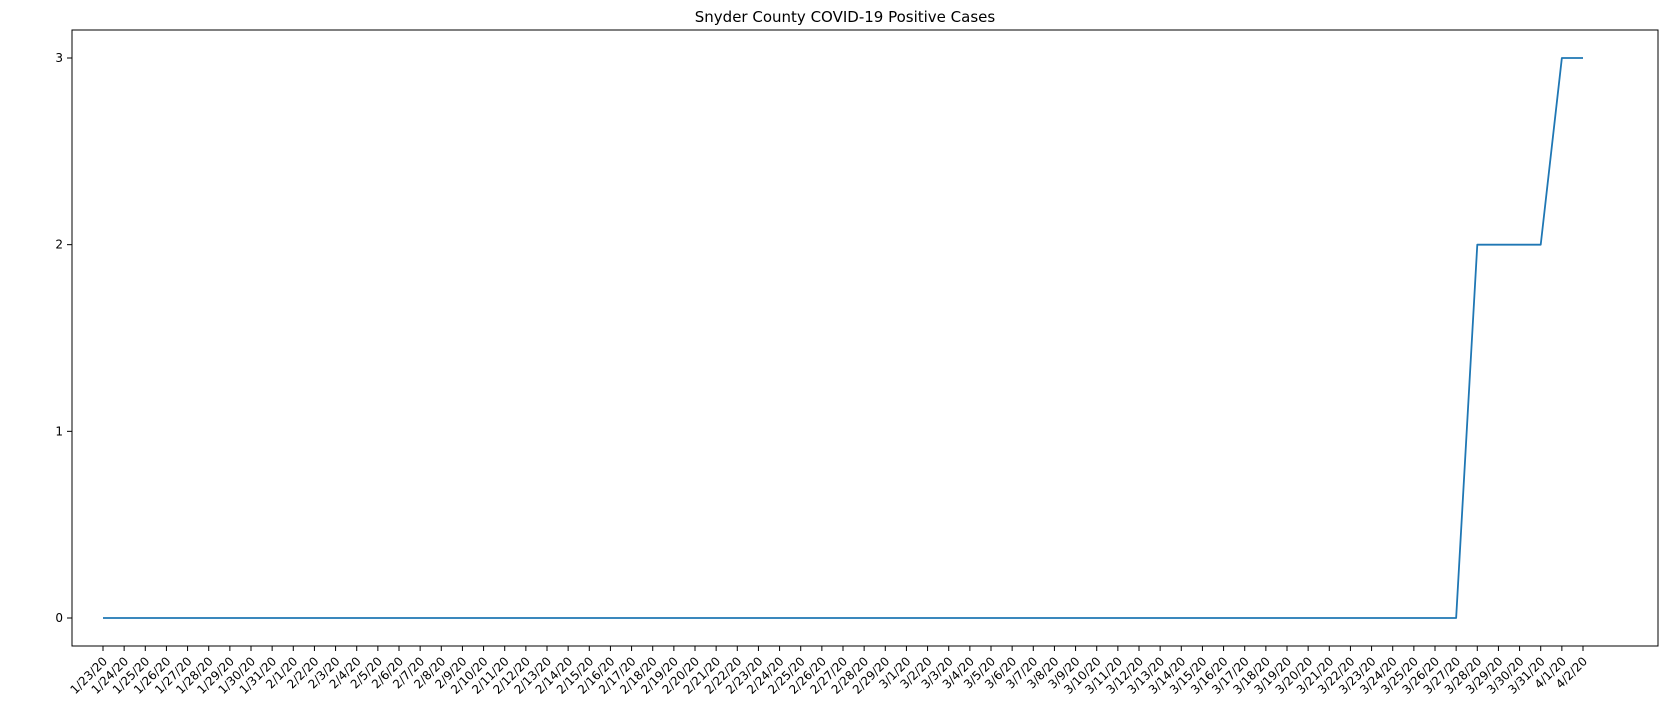  What do you see at coordinates (59, 245) in the screenshot?
I see `y-tick-label: 2` at bounding box center [59, 245].